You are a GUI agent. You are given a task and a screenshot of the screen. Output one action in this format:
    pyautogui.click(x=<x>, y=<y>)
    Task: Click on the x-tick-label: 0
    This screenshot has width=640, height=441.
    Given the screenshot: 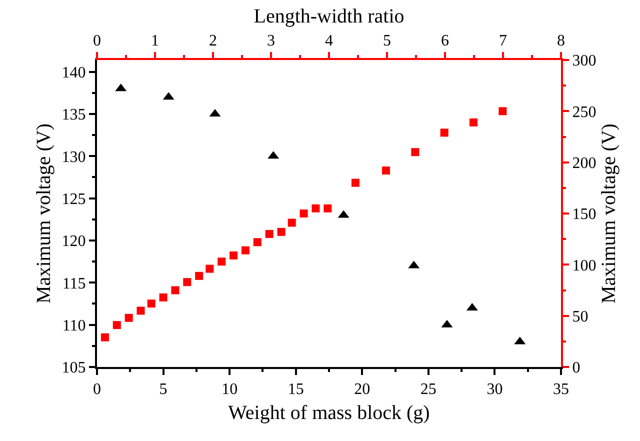 What is the action you would take?
    pyautogui.click(x=97, y=389)
    